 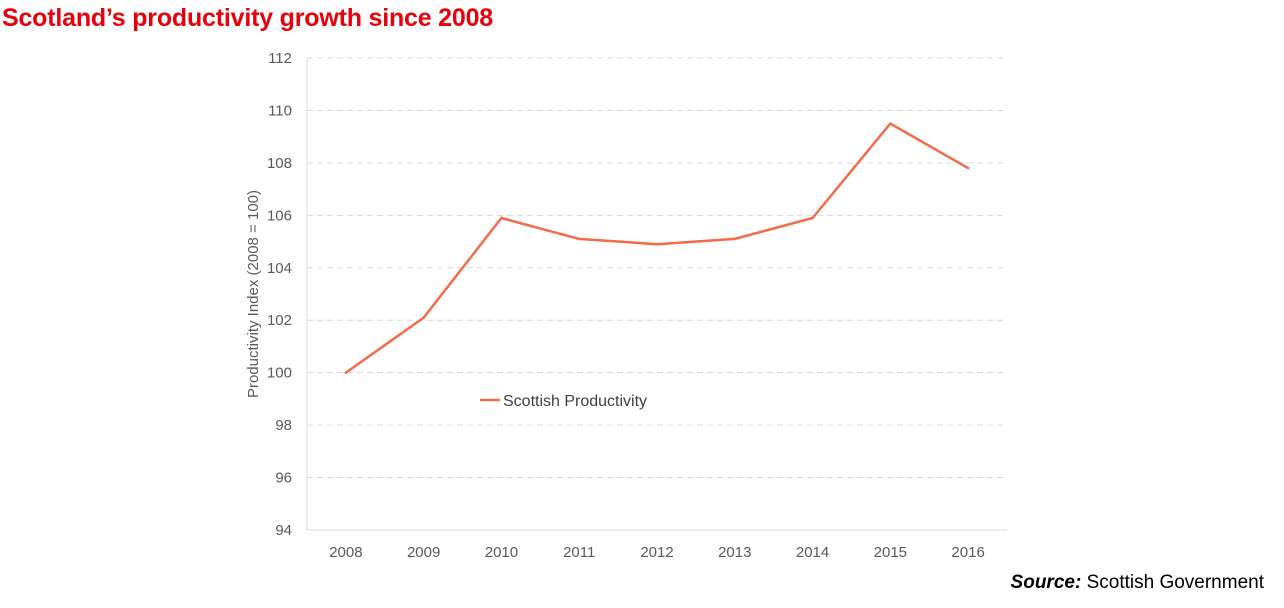 What do you see at coordinates (501, 552) in the screenshot?
I see `x-tick-label: 2010` at bounding box center [501, 552].